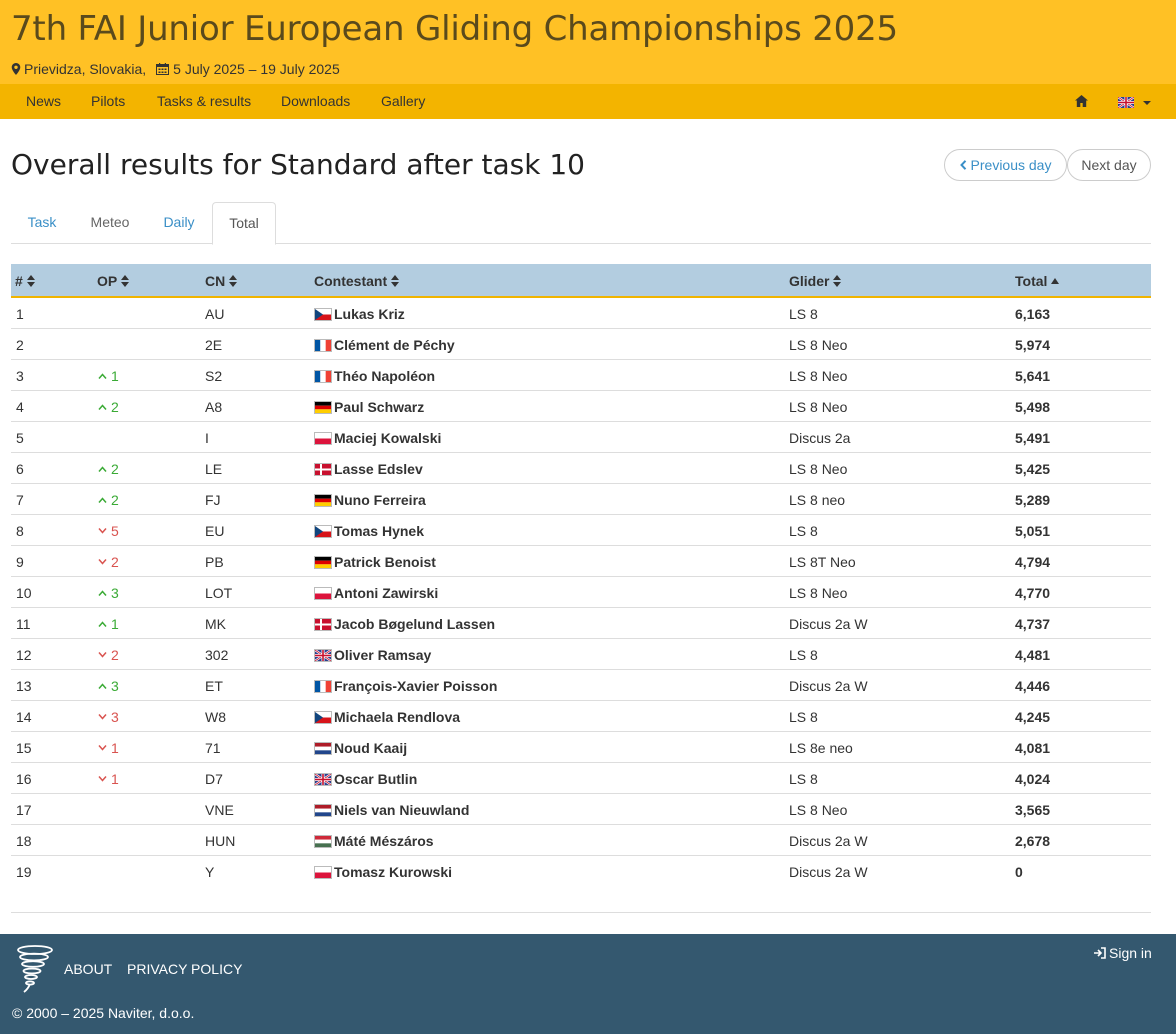 This screenshot has width=1176, height=1034. I want to click on total-points-cell: 4,024, so click(1033, 779).